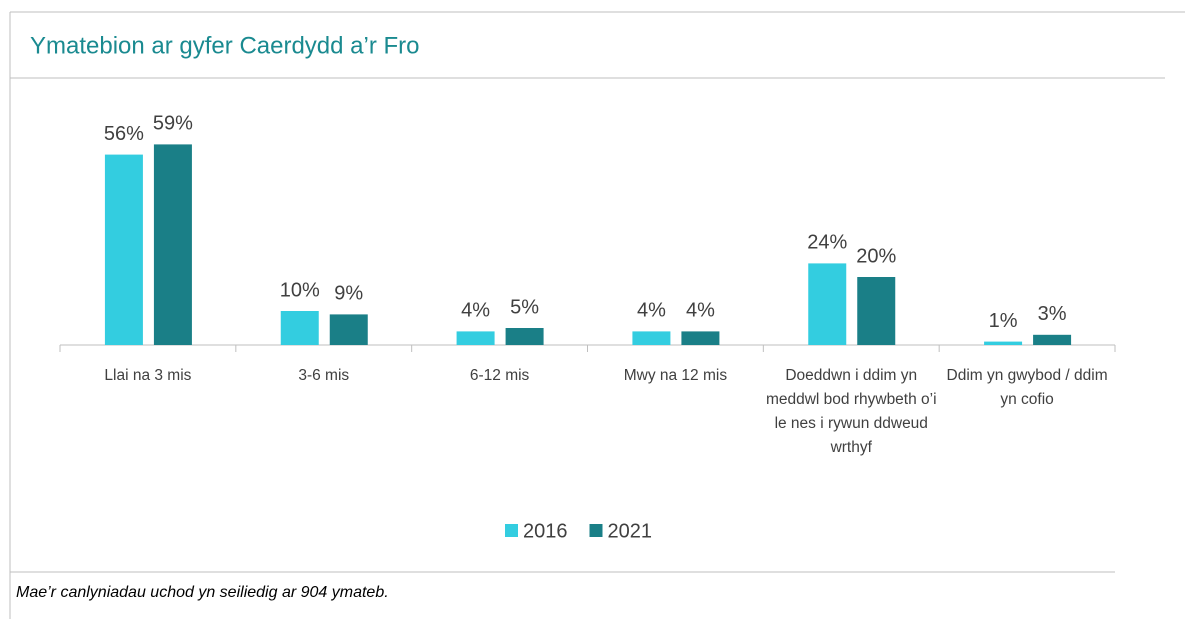  I want to click on data-label: 1%, so click(1003, 321).